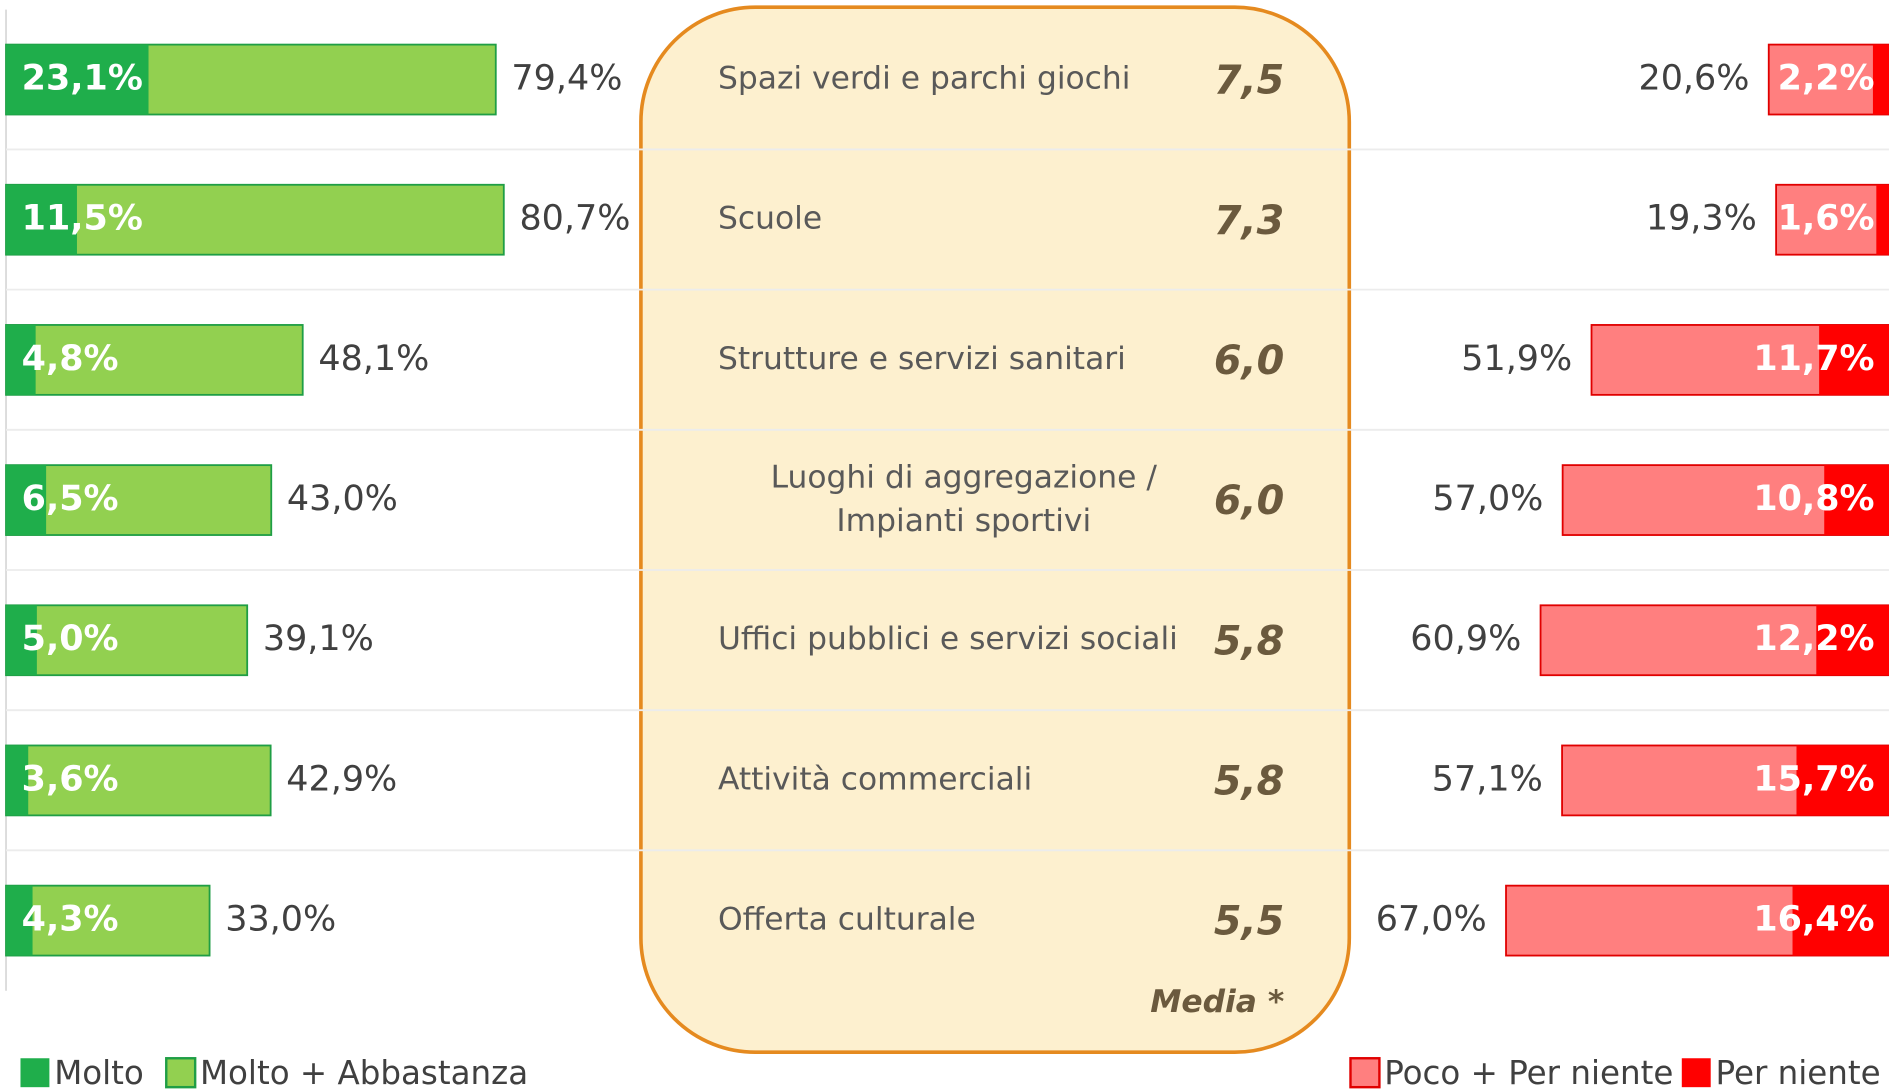 The image size is (1889, 1092). Describe the element at coordinates (1701, 219) in the screenshot. I see `bar-label: 19,3%` at that location.